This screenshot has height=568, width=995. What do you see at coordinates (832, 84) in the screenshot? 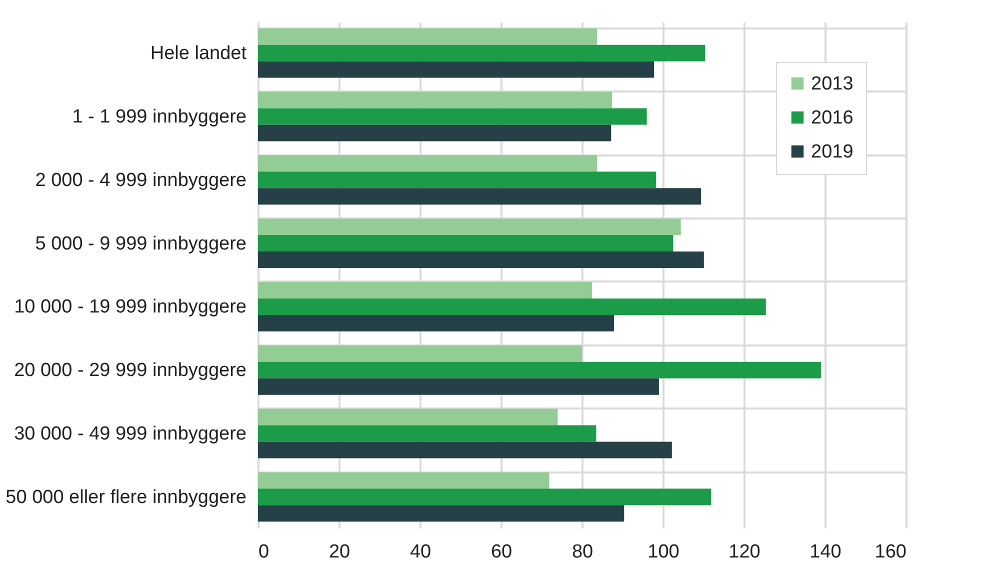
I see `legend-label: 2013` at bounding box center [832, 84].